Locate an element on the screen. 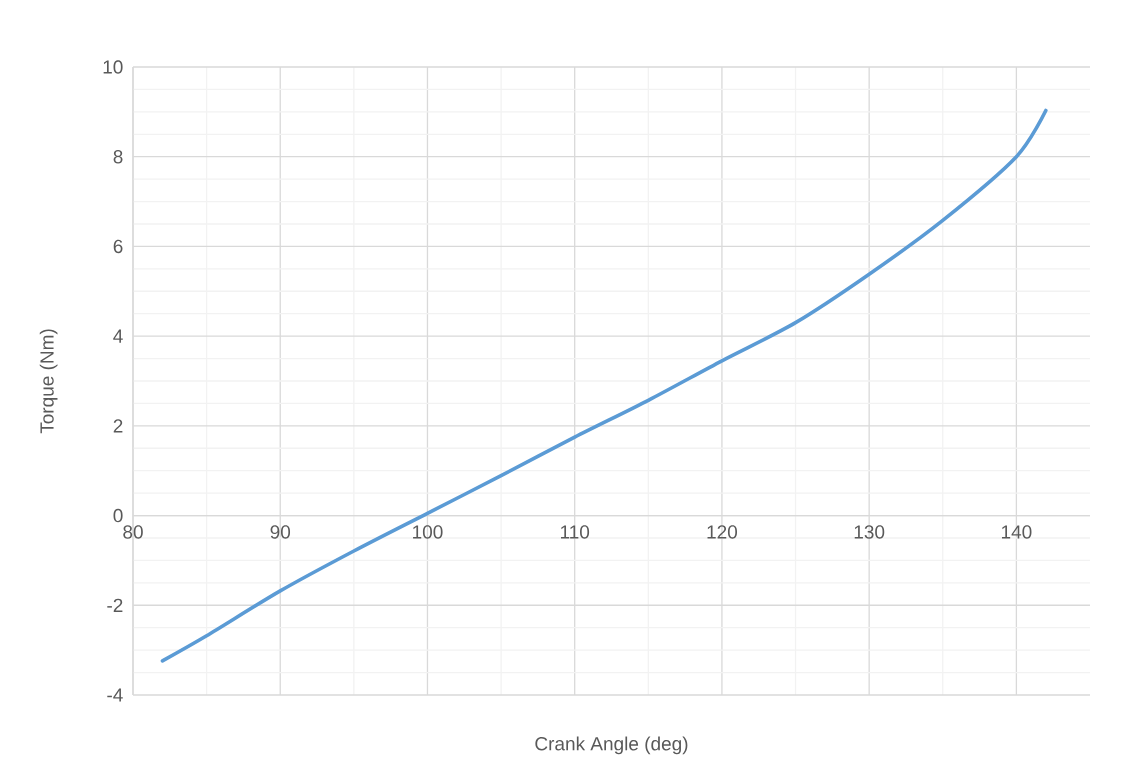 The image size is (1137, 762). y-tick-label: 8 is located at coordinates (118, 156).